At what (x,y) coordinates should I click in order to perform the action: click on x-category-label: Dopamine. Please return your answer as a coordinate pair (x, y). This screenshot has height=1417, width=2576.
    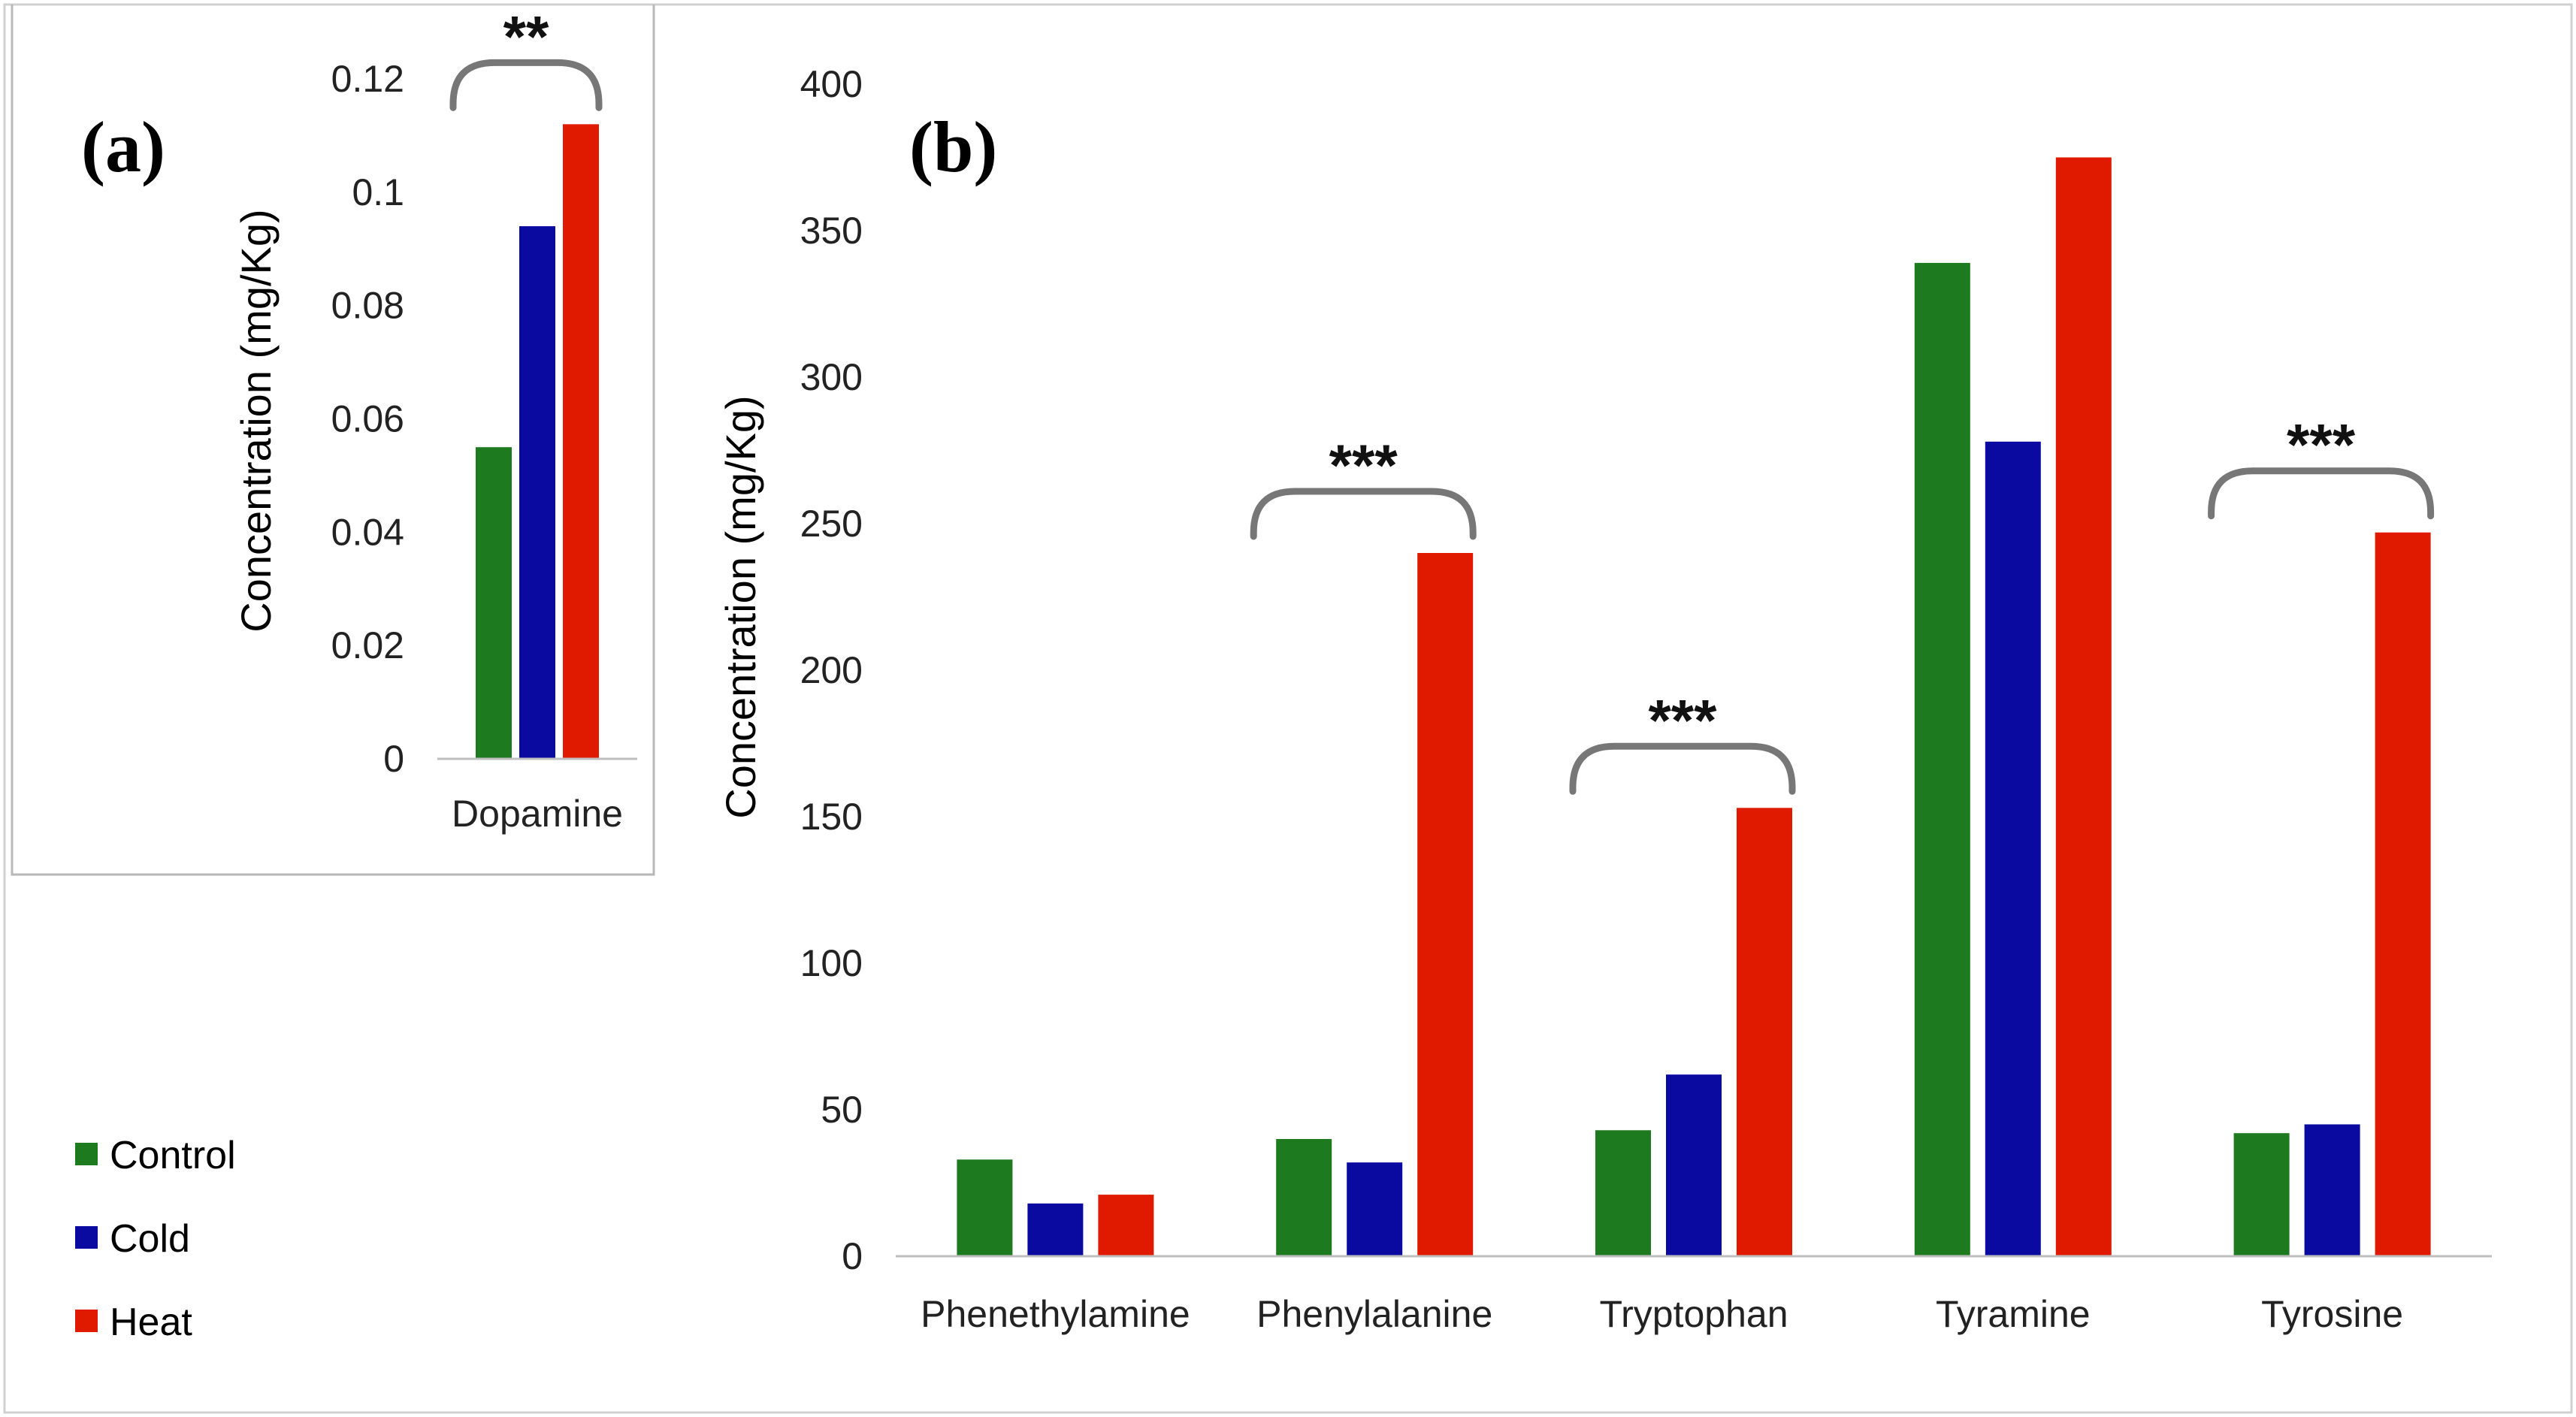
    Looking at the image, I should click on (537, 814).